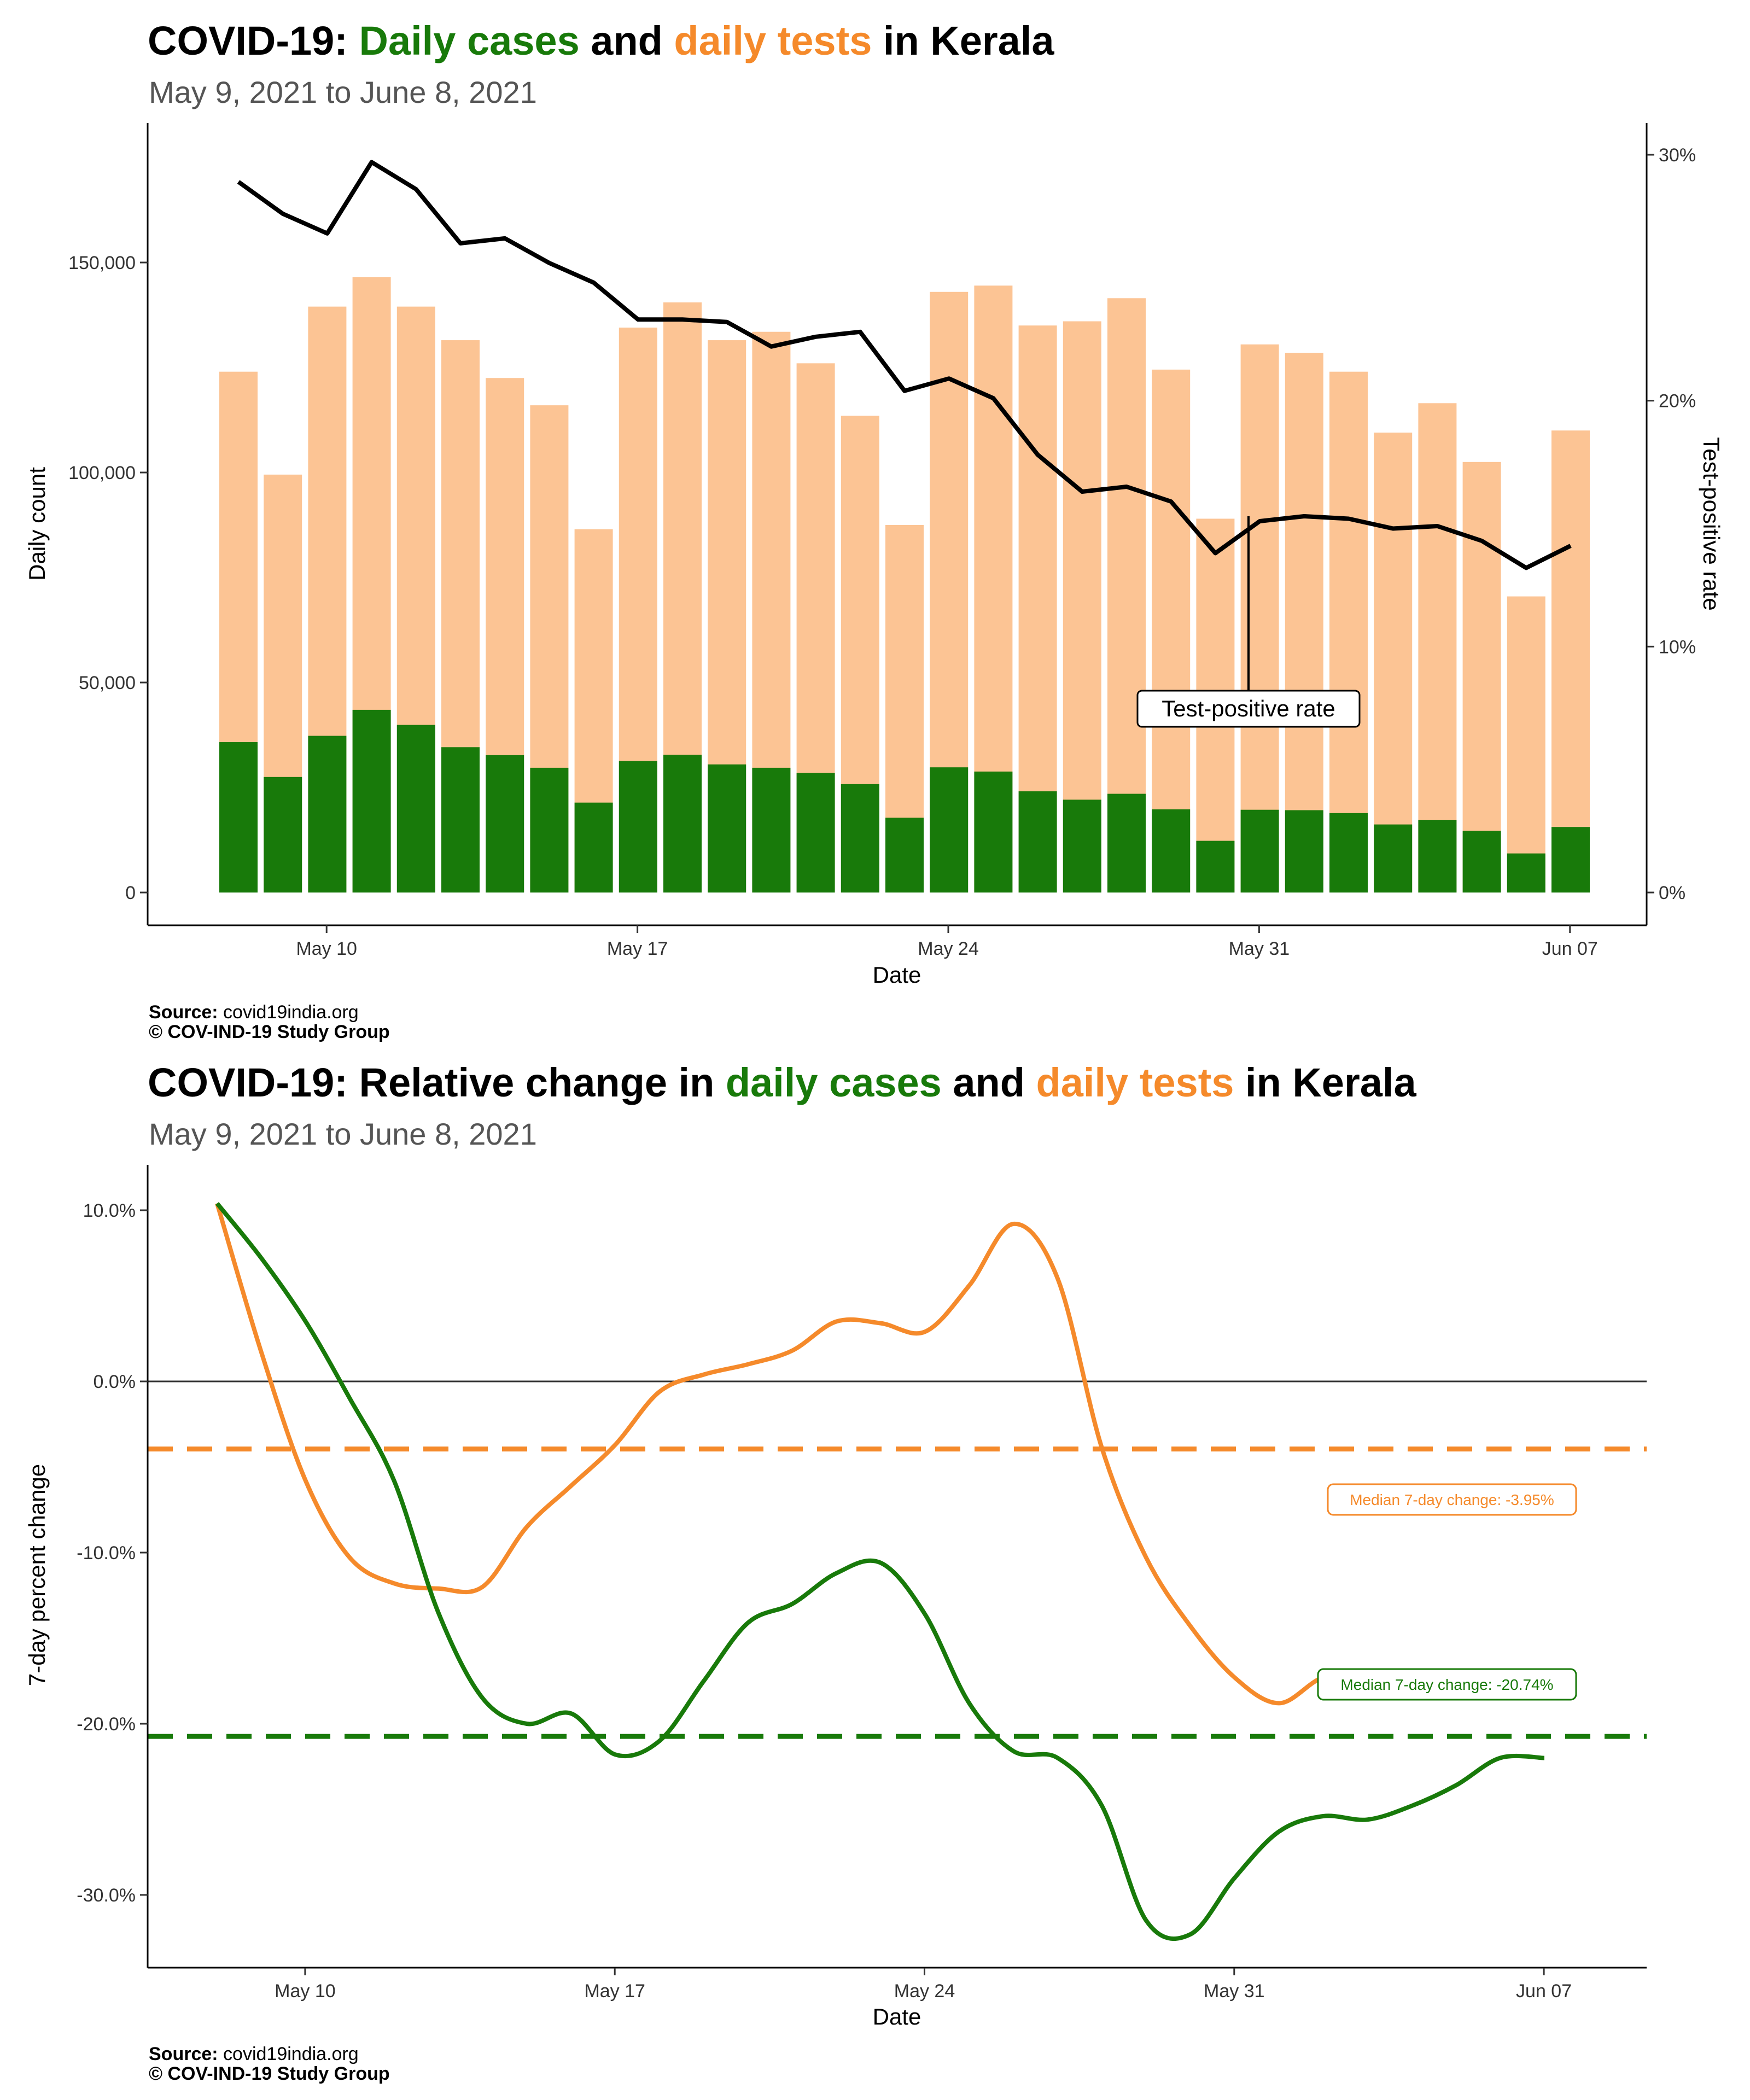 Image resolution: width=1750 pixels, height=2100 pixels. Describe the element at coordinates (291, 1012) in the screenshot. I see `chart1-source-value: covid19india.org` at that location.